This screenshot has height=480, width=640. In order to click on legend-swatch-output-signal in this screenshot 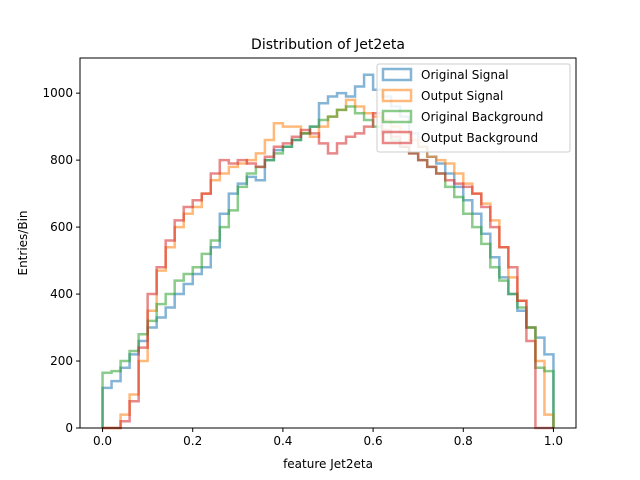, I will do `click(397, 95)`.